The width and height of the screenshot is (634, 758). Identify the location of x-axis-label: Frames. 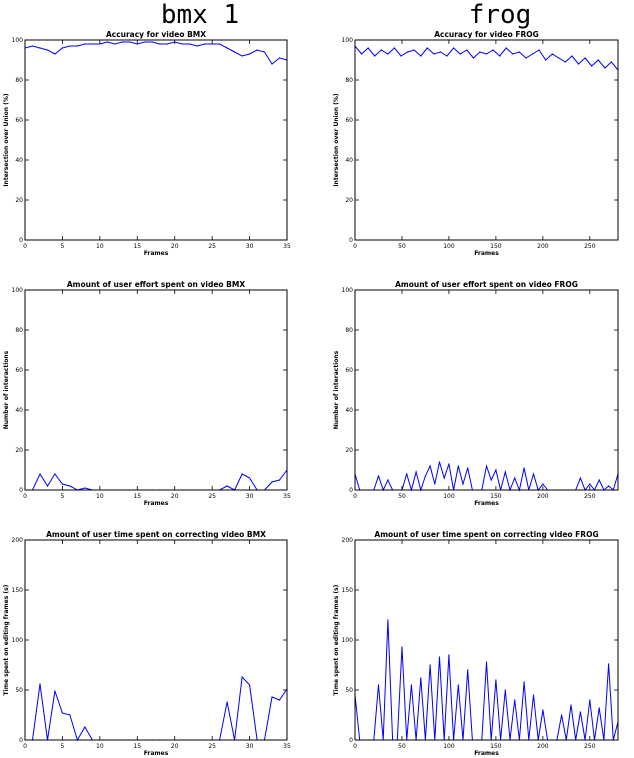
(486, 253).